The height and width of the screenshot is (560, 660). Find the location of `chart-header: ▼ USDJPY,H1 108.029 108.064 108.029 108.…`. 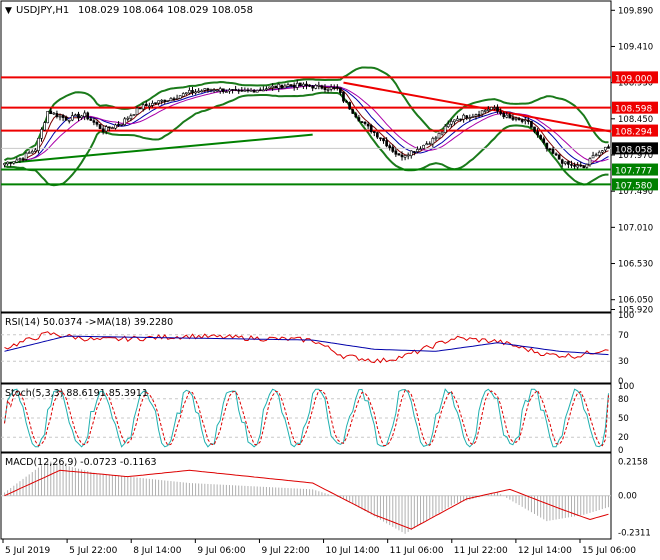

chart-header: ▼ USDJPY,H1 108.029 108.064 108.029 108.… is located at coordinates (129, 10).